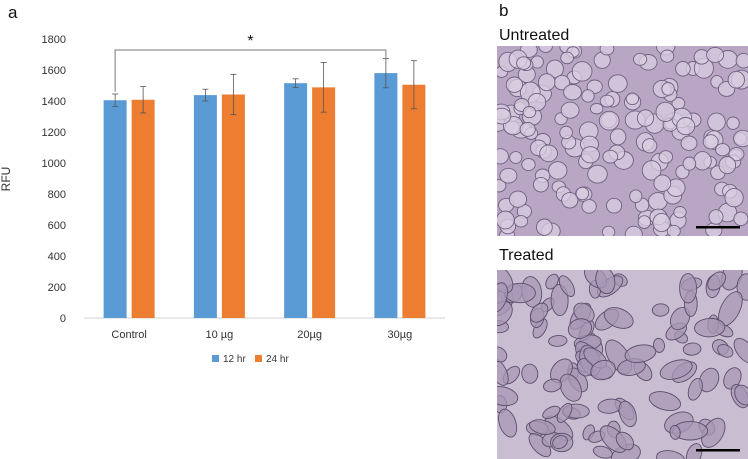 The image size is (748, 459). What do you see at coordinates (277, 359) in the screenshot?
I see `legend-label-1: 24 hr` at bounding box center [277, 359].